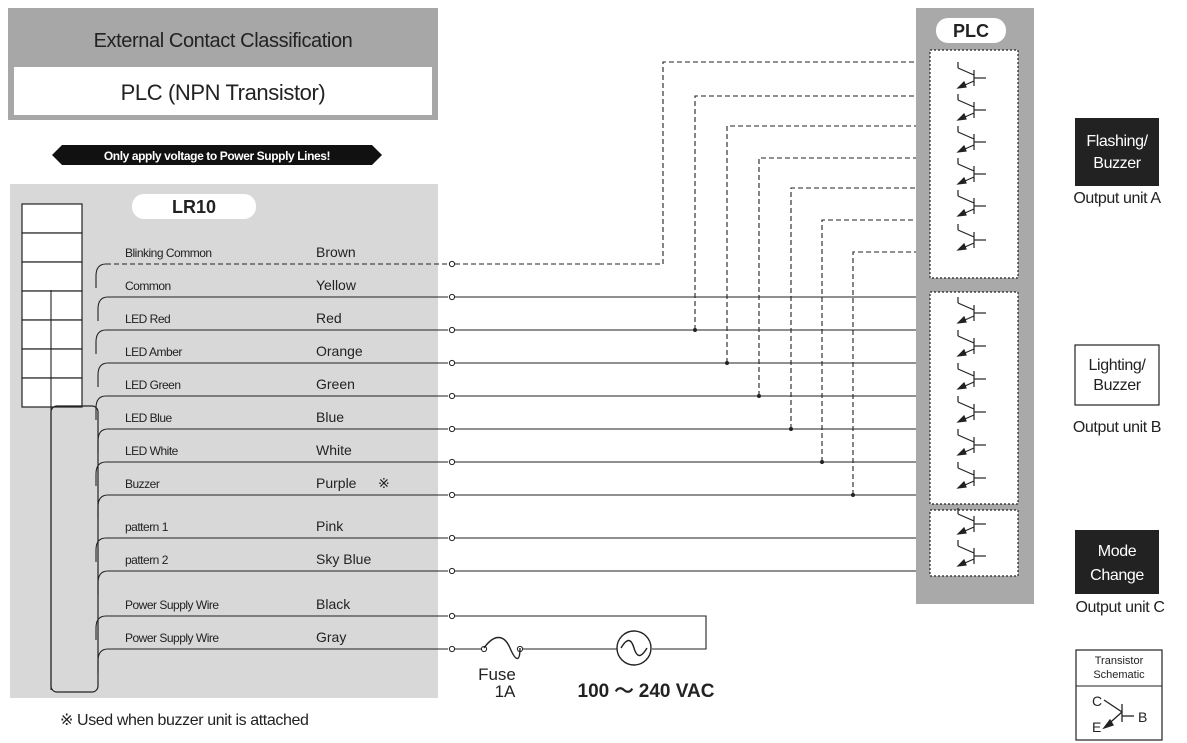  What do you see at coordinates (1119, 607) in the screenshot?
I see `output-c-caption: Output unit C` at bounding box center [1119, 607].